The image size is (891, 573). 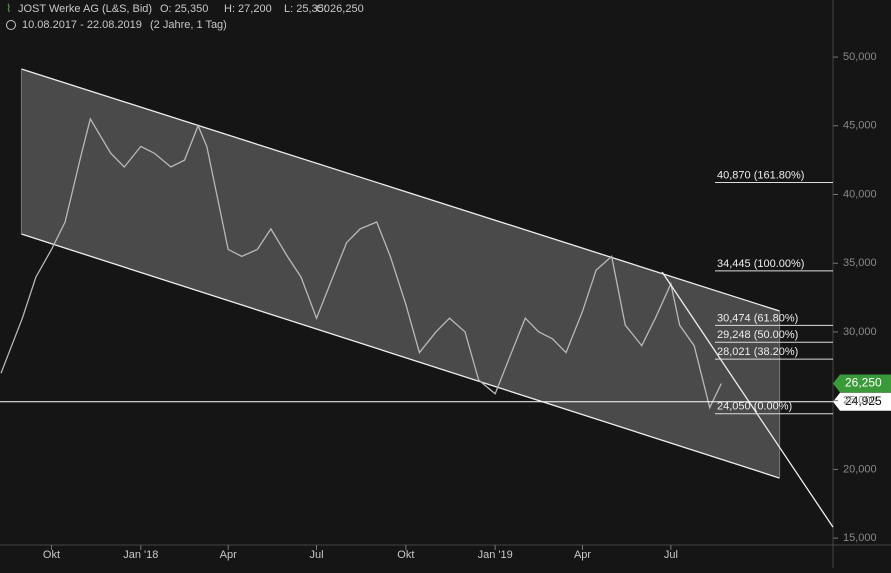 I want to click on fib-label: 34,445 (100.00%), so click(x=760, y=264).